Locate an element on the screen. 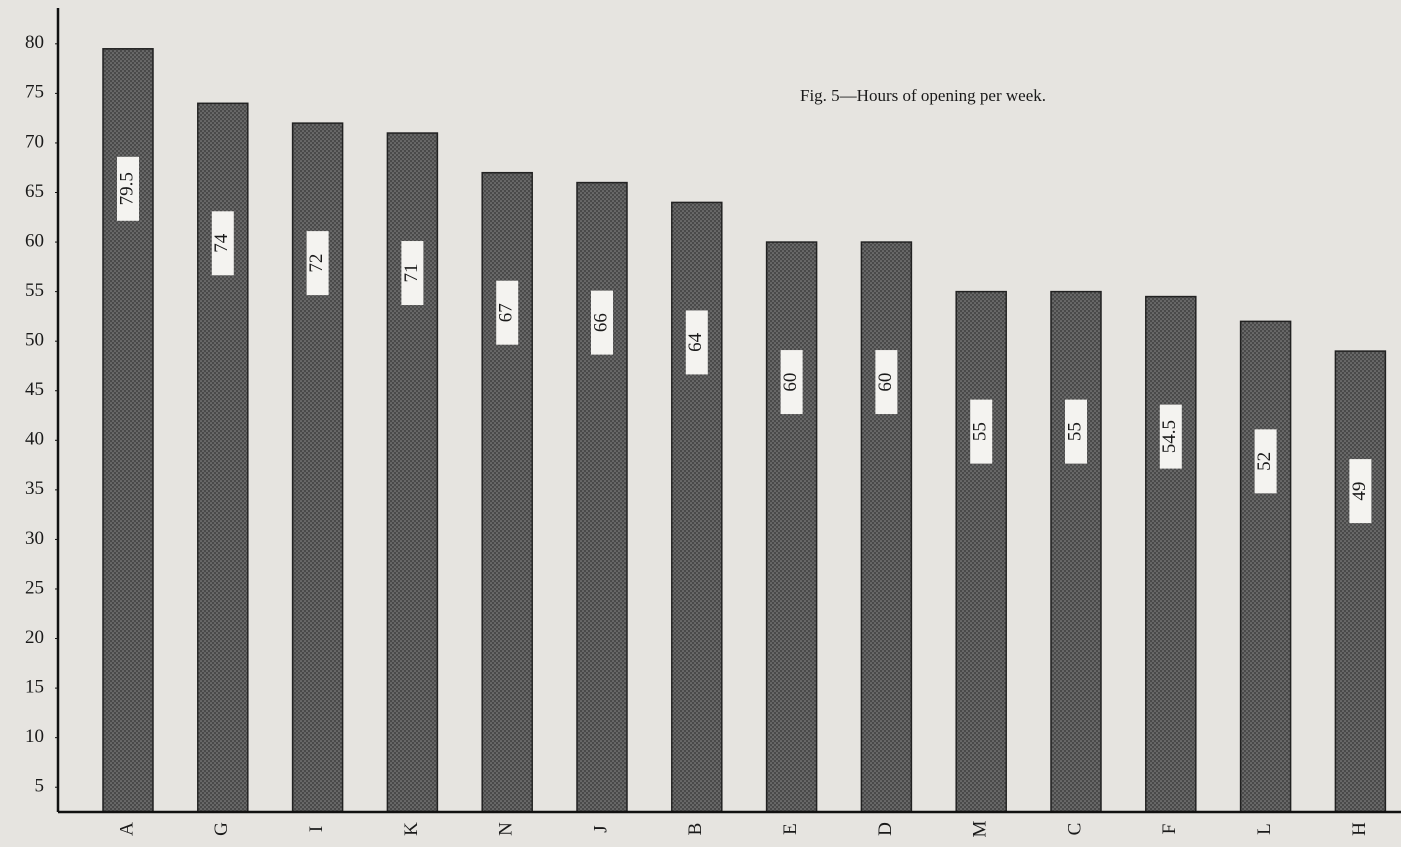 The width and height of the screenshot is (1401, 847). value-label: 74 is located at coordinates (221, 243).